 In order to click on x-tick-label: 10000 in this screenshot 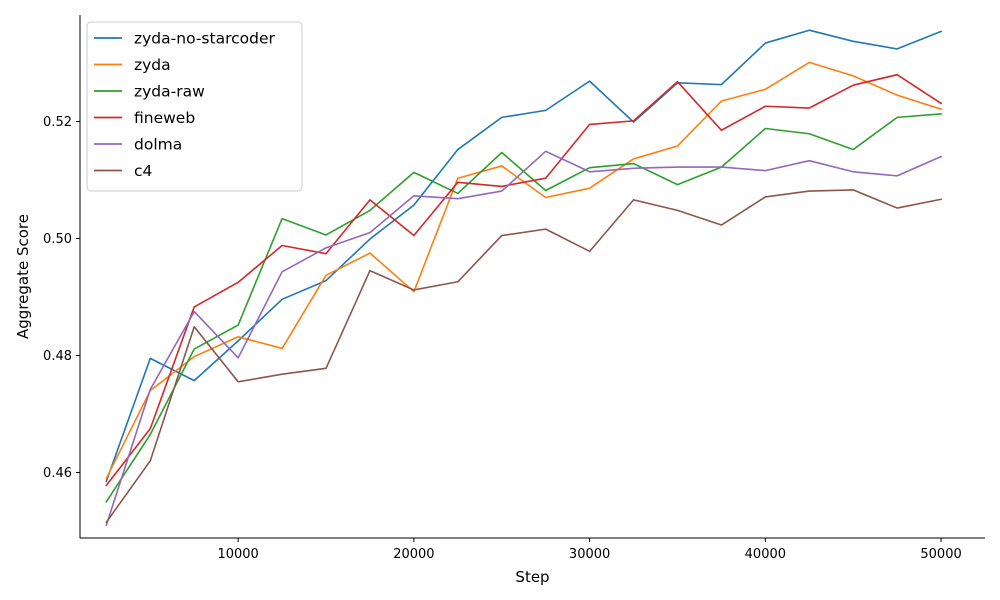, I will do `click(237, 554)`.